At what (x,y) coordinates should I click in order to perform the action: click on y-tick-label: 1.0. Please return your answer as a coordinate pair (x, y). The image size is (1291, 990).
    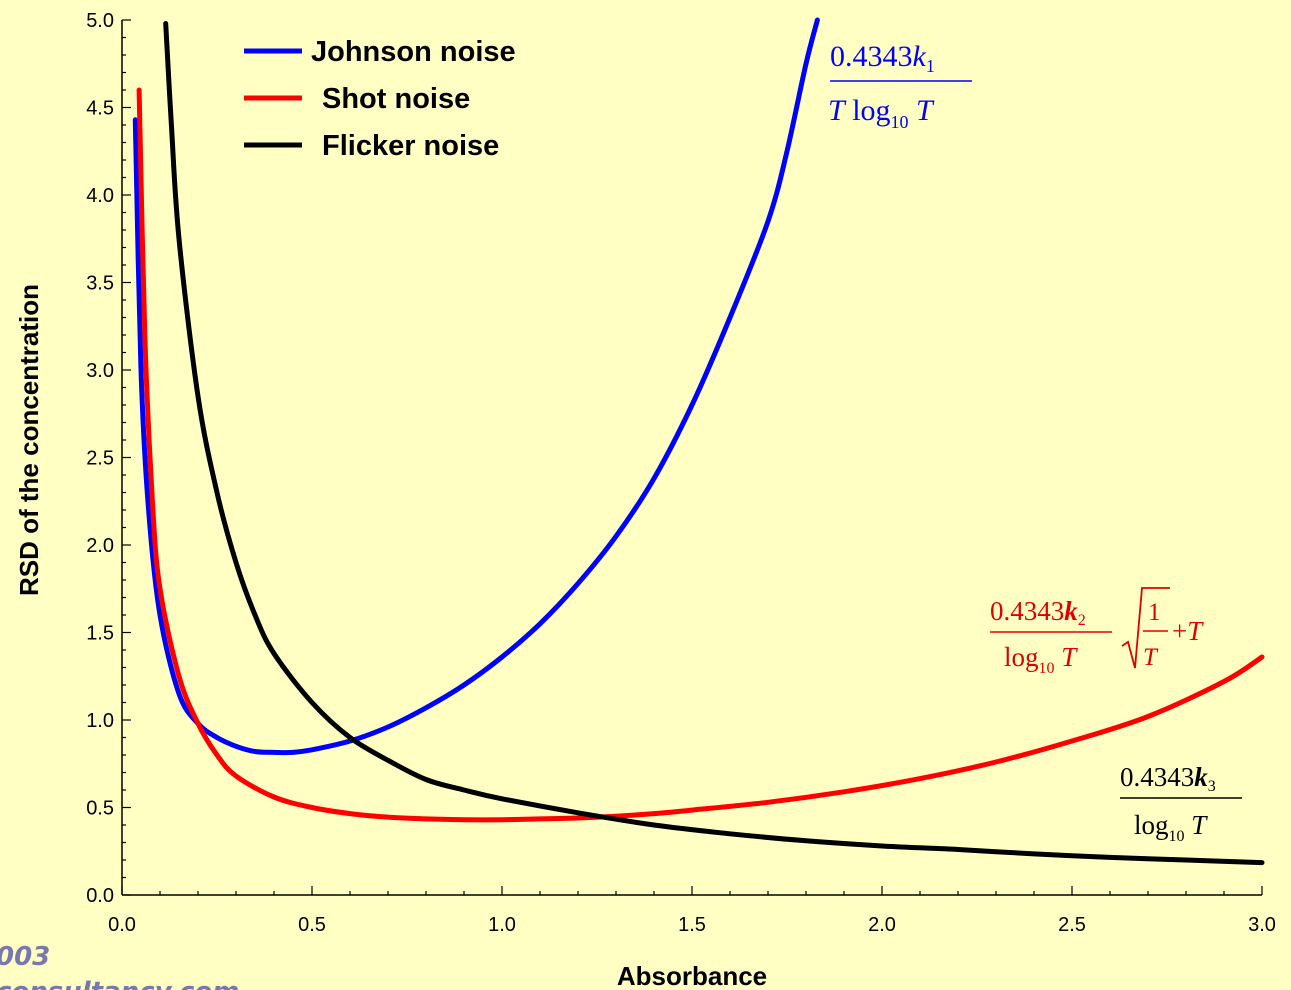
    Looking at the image, I should click on (100, 721).